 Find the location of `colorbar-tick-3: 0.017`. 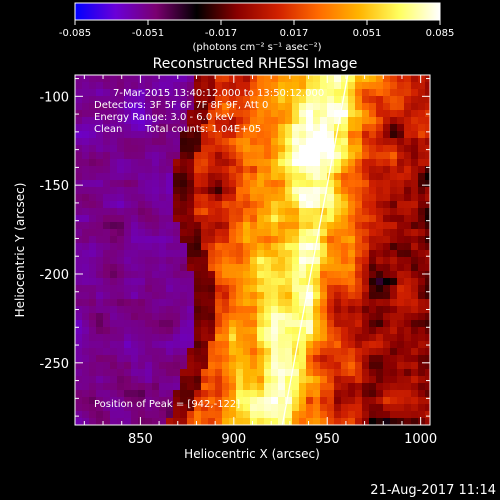

colorbar-tick-3: 0.017 is located at coordinates (294, 33).